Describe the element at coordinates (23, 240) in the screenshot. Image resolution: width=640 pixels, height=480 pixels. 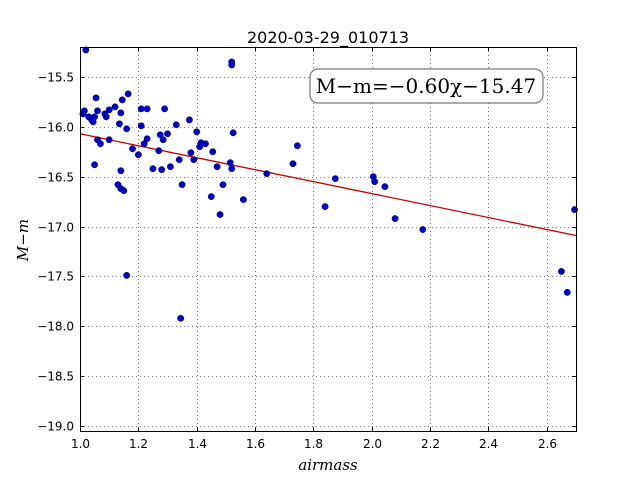
I see `y-axis-label: M−m` at that location.